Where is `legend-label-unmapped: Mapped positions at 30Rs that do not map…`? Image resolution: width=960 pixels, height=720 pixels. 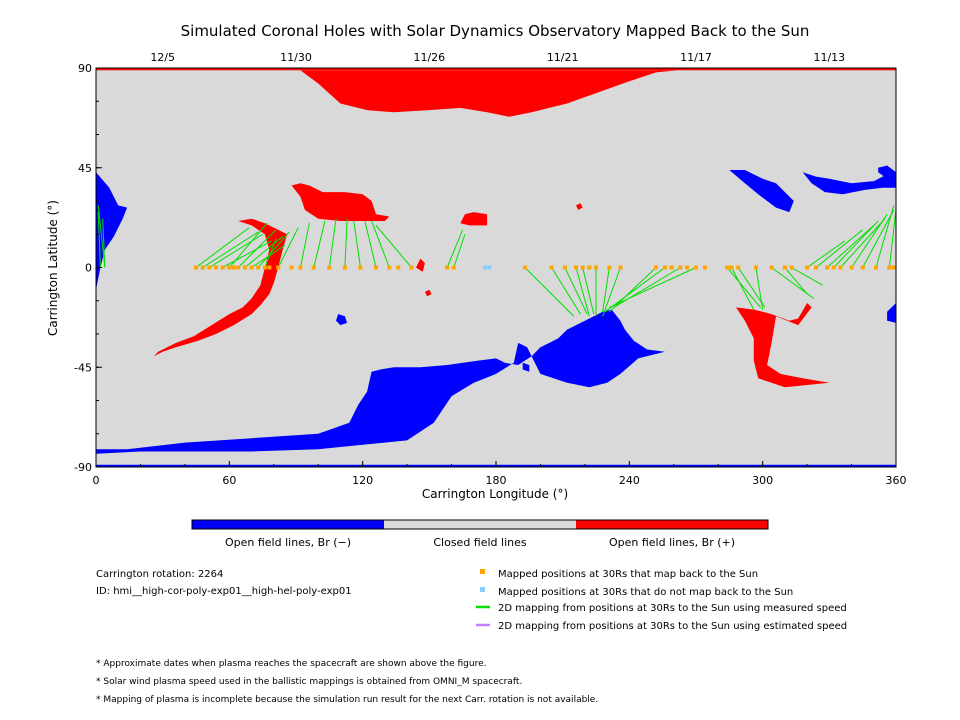 legend-label-unmapped: Mapped positions at 30Rs that do not map… is located at coordinates (645, 592).